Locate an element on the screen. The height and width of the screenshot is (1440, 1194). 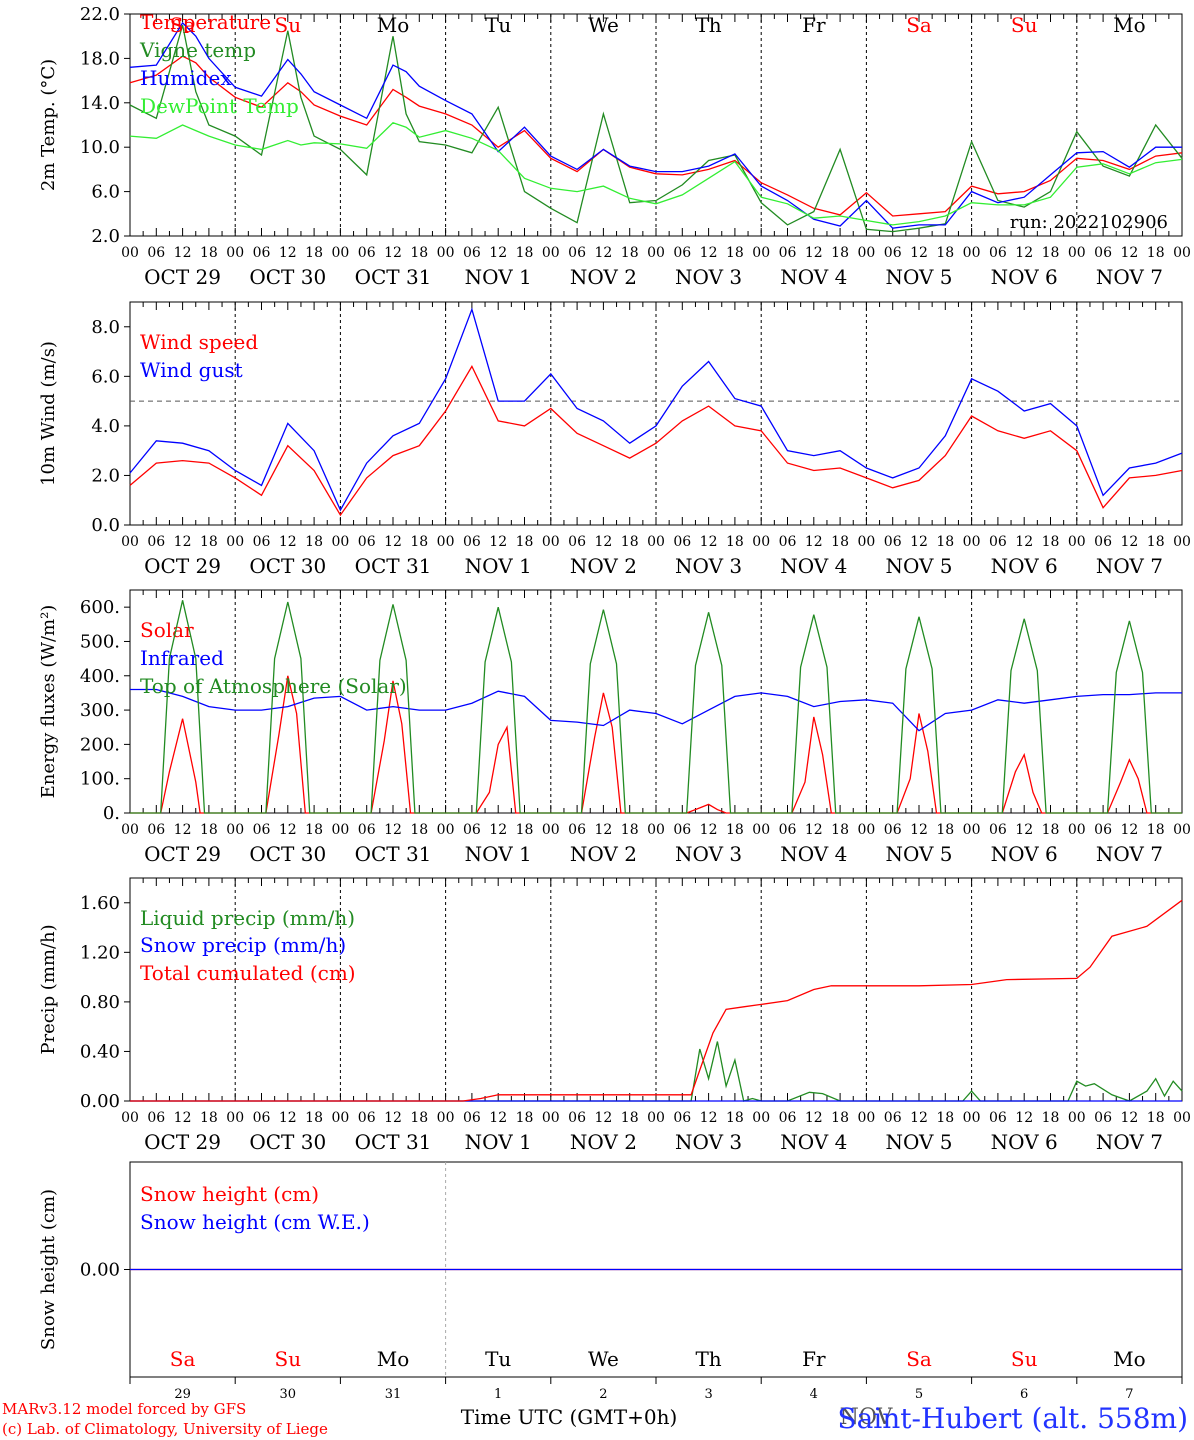
weekday-label: Mo is located at coordinates (393, 25).